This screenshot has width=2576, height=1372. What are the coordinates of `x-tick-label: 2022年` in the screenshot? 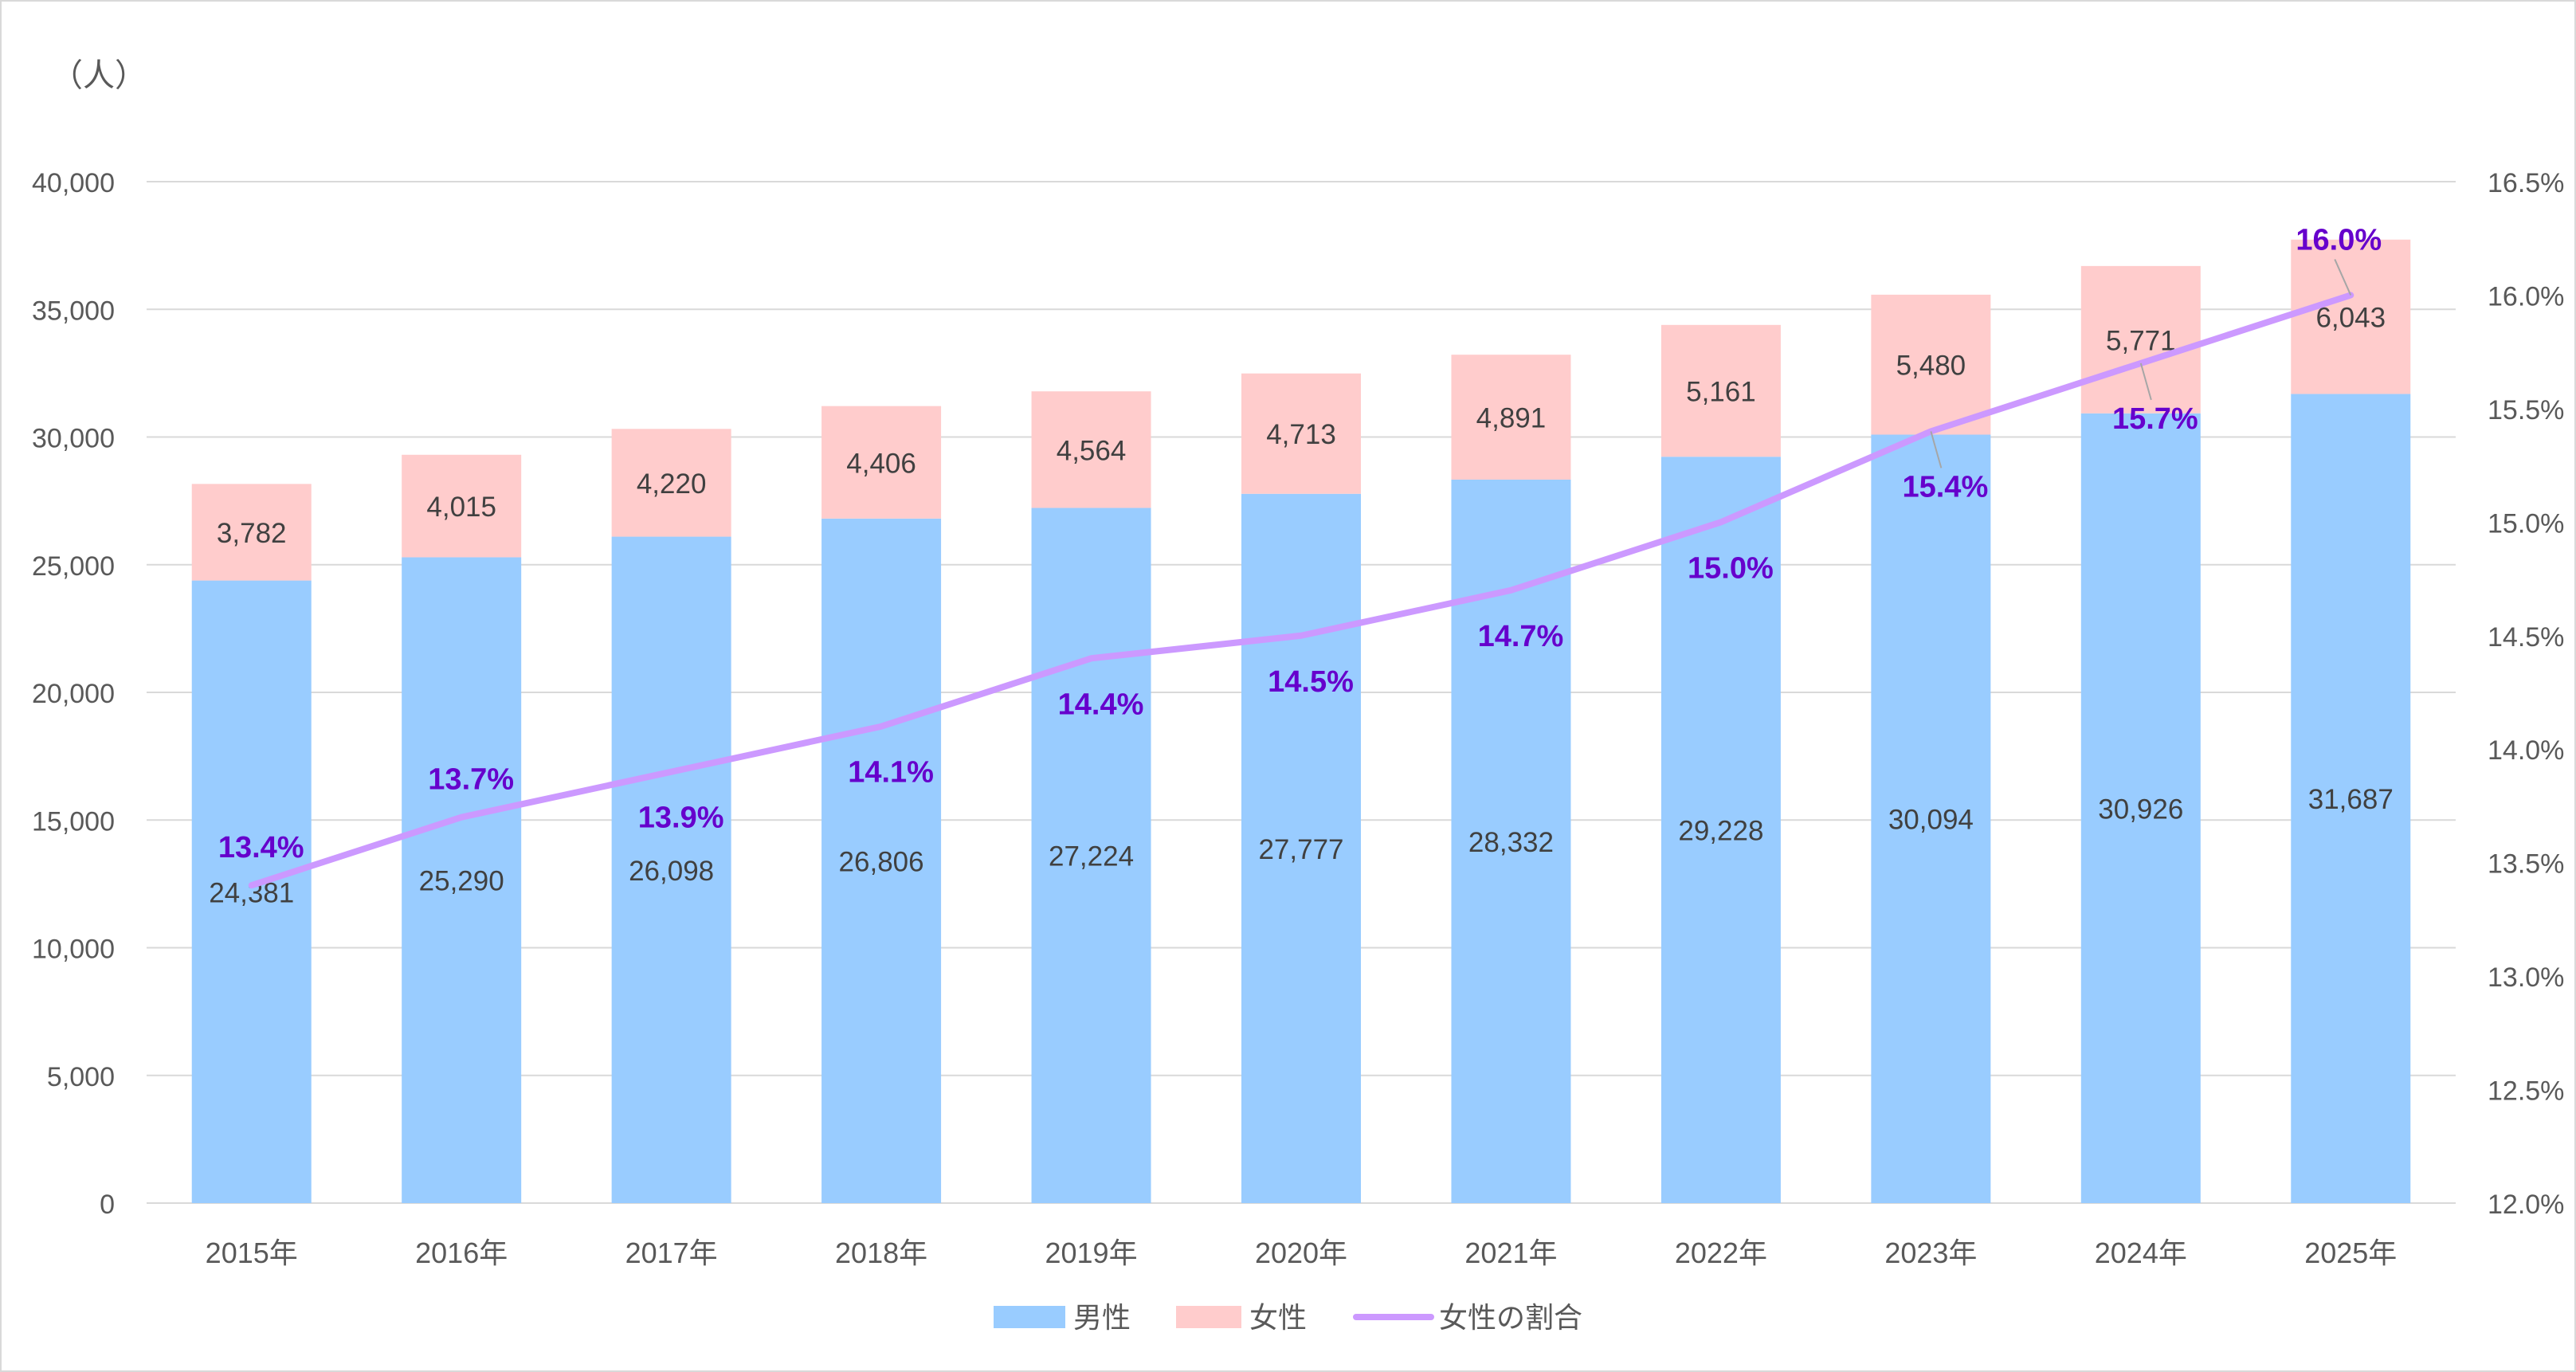 It's located at (1721, 1253).